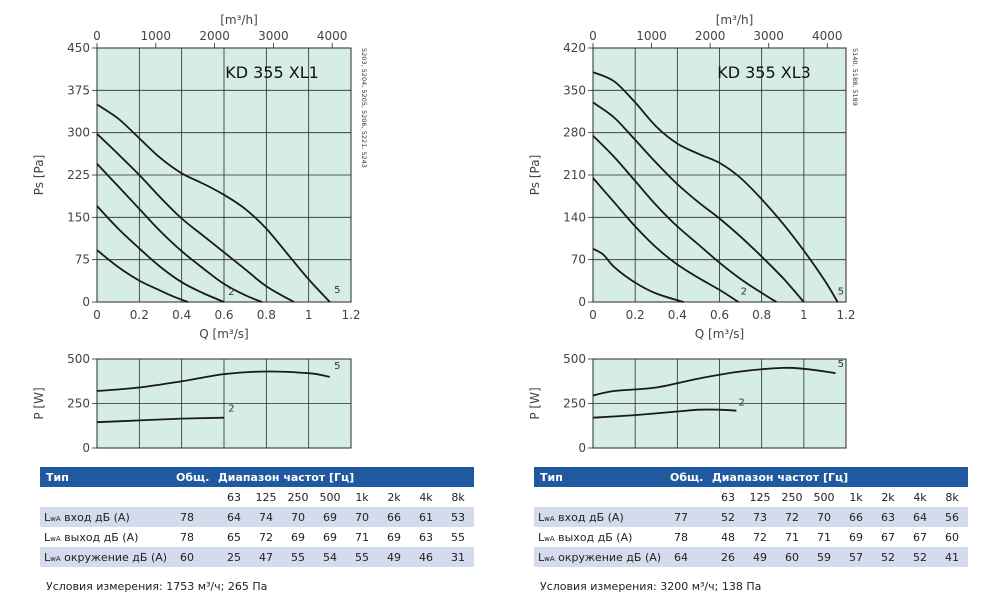 The image size is (993, 615). Describe the element at coordinates (257, 537) in the screenshot. I see `table-row: LwA выход дБ (A) 78 65 72 69 69 71 69 63 55` at that location.